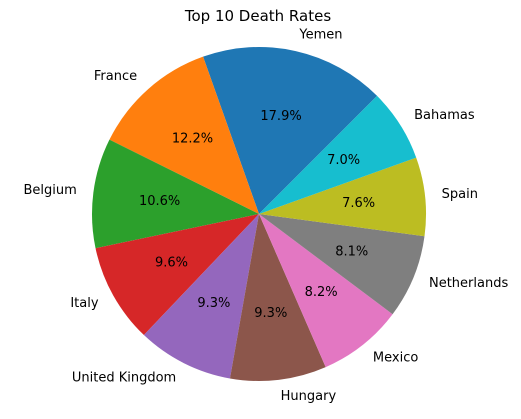 Image resolution: width=521 pixels, height=419 pixels. Describe the element at coordinates (192, 139) in the screenshot. I see `pct-label-france: 12.2%` at that location.